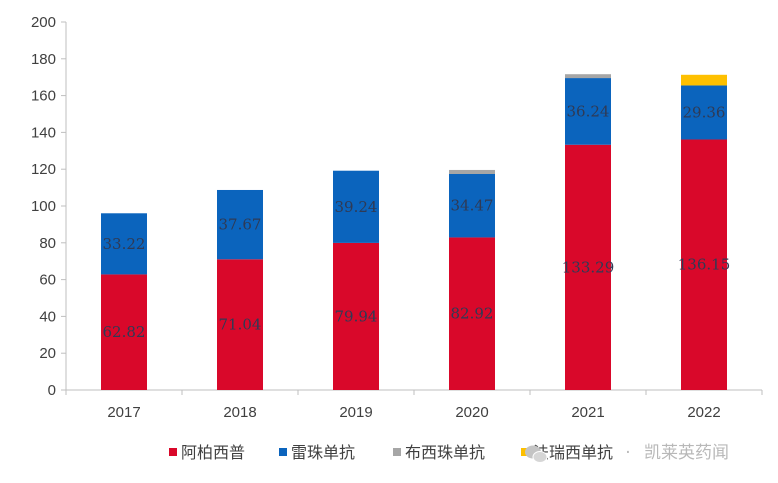 Image resolution: width=778 pixels, height=483 pixels. What do you see at coordinates (43, 132) in the screenshot?
I see `y-tick-label: 140` at bounding box center [43, 132].